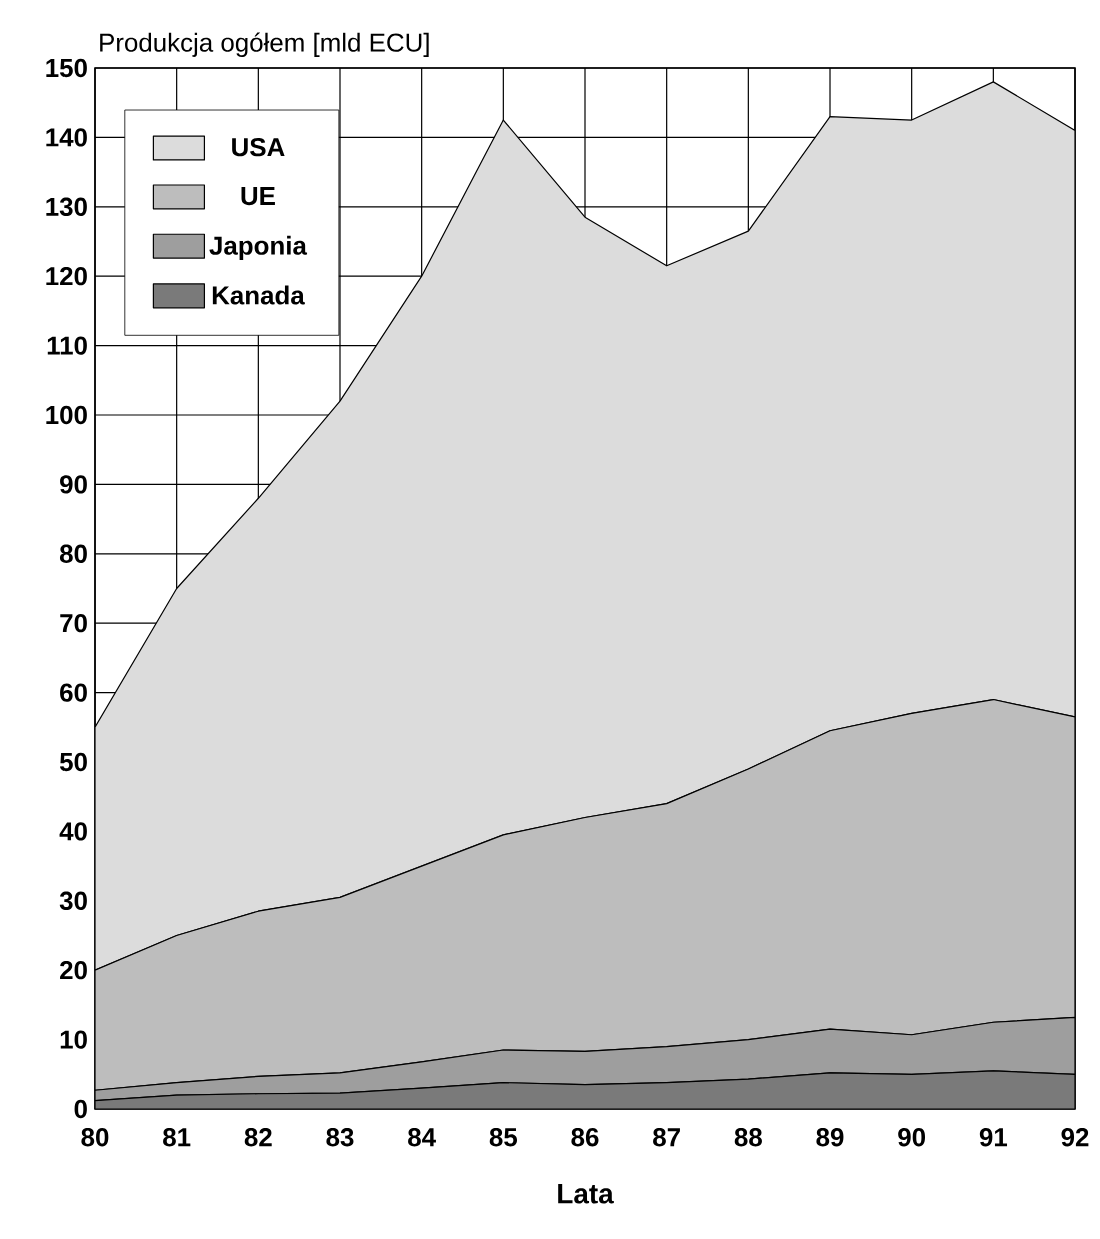  I want to click on x-tick-label: 84, so click(422, 1137).